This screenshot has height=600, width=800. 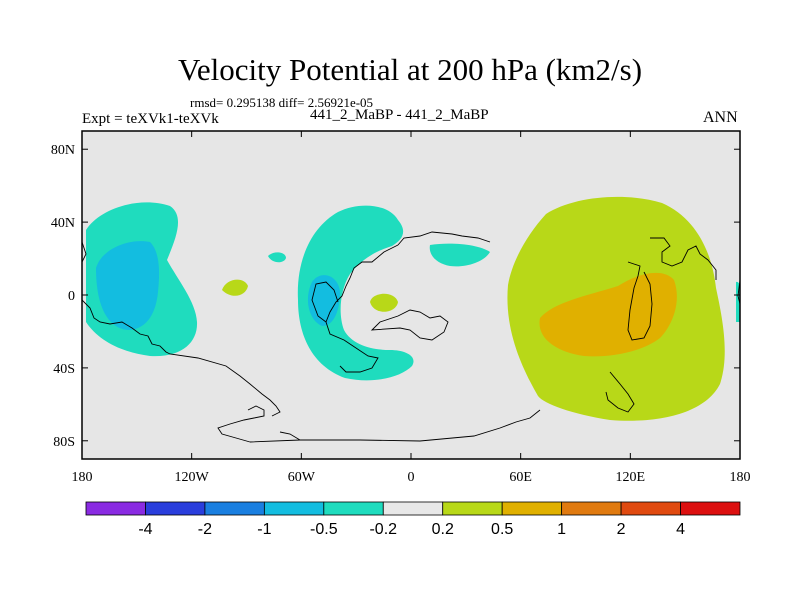 I want to click on case-label: 441_2_MaBP - 441_2_MaBP, so click(x=399, y=115).